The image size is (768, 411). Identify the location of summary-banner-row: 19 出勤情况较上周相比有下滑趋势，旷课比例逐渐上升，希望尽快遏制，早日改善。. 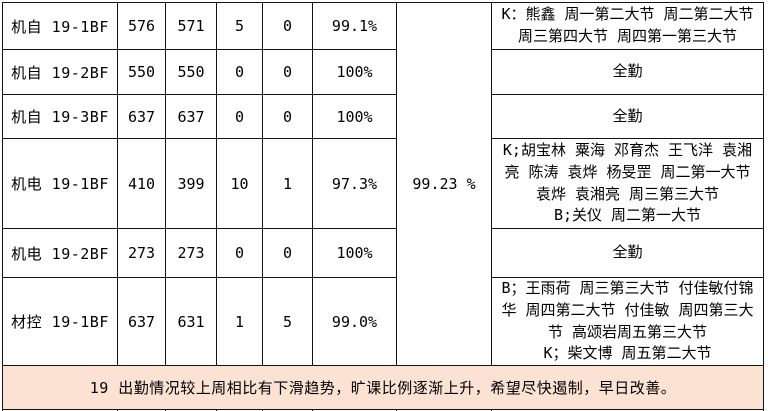
(383, 387).